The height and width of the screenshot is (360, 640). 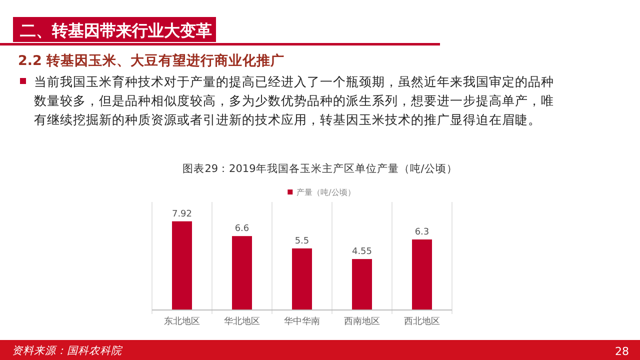 What do you see at coordinates (320, 168) in the screenshot?
I see `chart-title: 图表29：2019年我国各玉米主产区单位产量（吨/公顷）` at bounding box center [320, 168].